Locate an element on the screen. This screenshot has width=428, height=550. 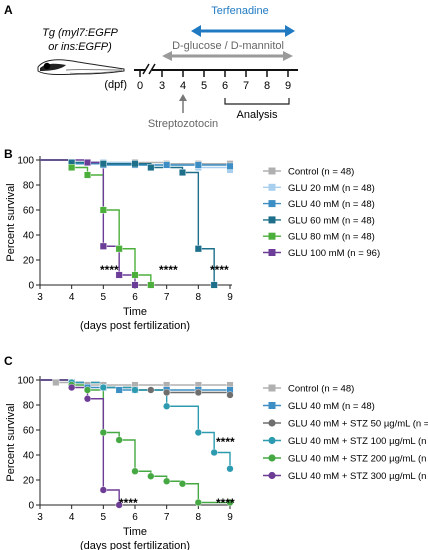
timeline-tick-label: 3 is located at coordinates (162, 86).